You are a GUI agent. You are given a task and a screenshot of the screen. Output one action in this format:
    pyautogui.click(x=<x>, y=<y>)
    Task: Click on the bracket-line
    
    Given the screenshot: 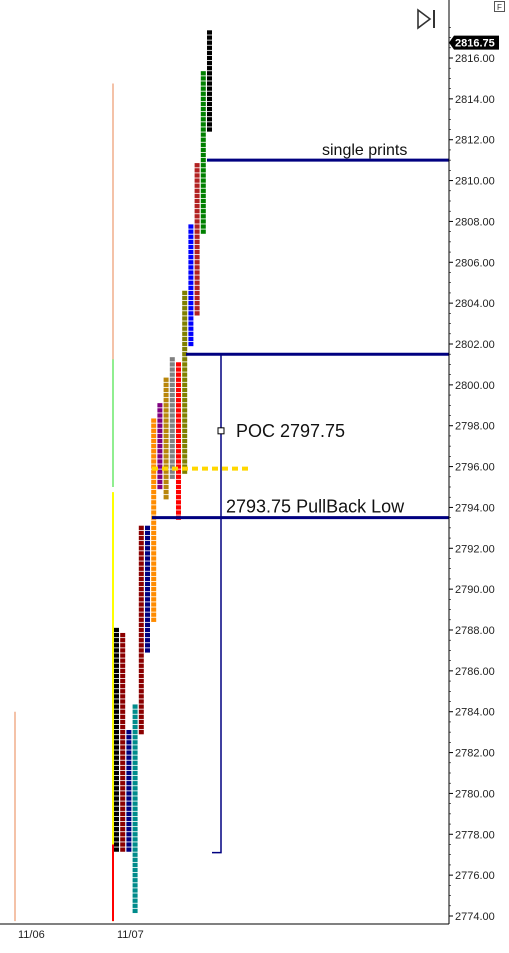 What is the action you would take?
    pyautogui.click(x=204, y=603)
    